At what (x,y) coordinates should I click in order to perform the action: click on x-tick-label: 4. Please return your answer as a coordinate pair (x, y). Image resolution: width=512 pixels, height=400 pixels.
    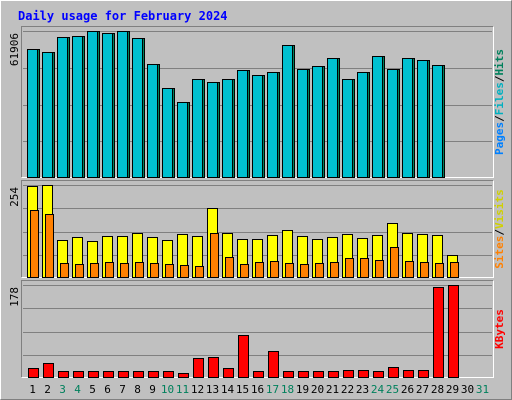
    Looking at the image, I should click on (77, 389).